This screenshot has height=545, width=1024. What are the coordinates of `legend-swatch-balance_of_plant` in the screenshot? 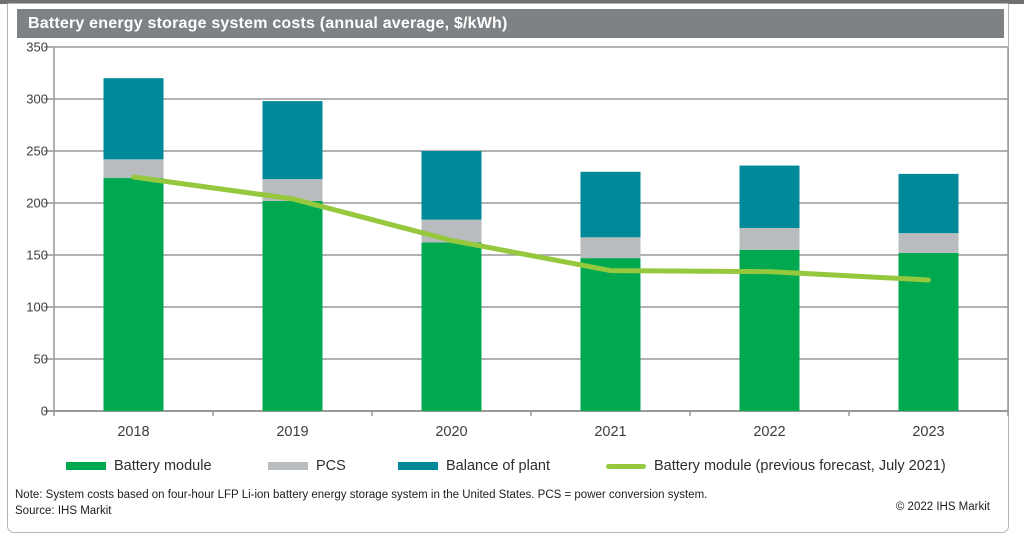 It's located at (418, 466).